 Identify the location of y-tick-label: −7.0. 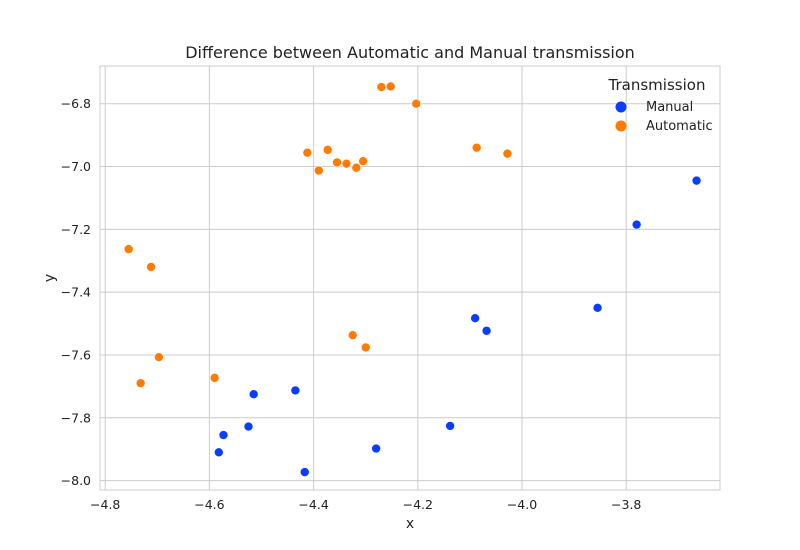
(76, 166).